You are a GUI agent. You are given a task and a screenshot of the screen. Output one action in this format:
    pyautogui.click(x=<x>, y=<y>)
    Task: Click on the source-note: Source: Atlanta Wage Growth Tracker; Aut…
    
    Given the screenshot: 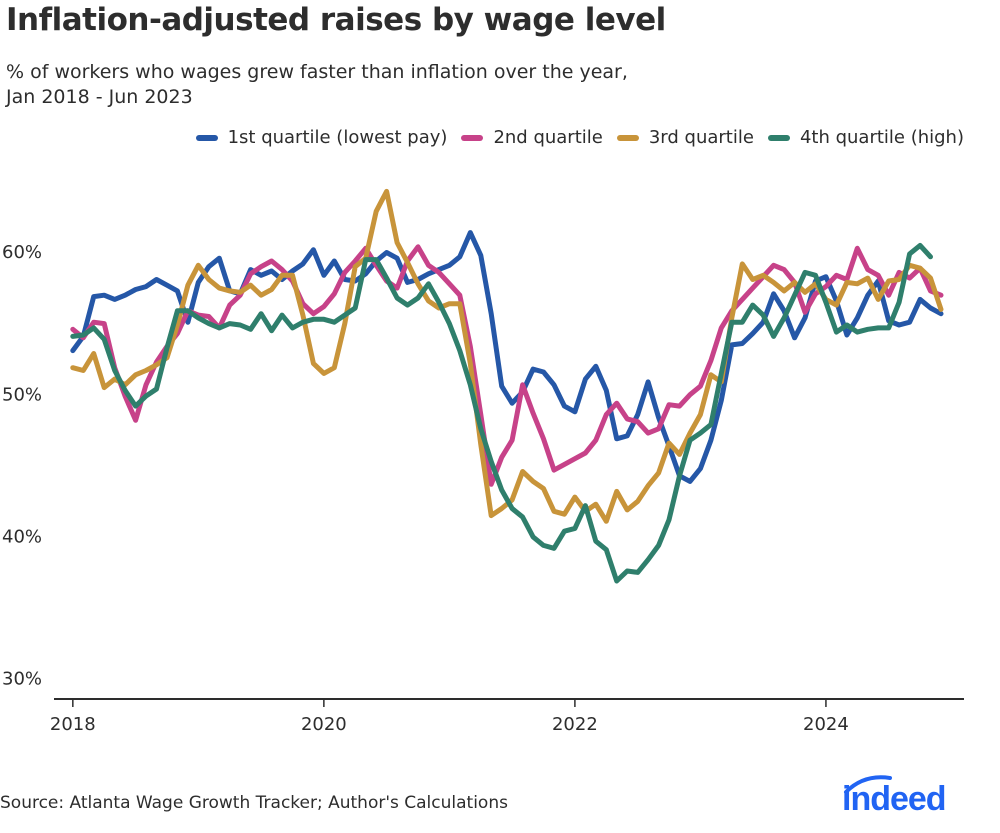 What is the action you would take?
    pyautogui.click(x=254, y=803)
    